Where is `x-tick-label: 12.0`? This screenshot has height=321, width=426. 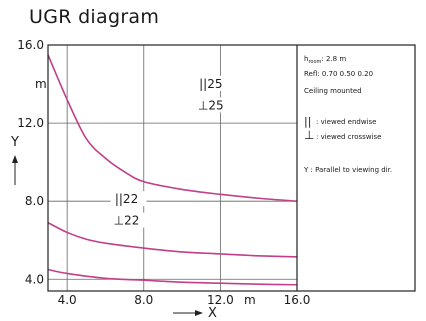 x-tick-label: 12.0 is located at coordinates (220, 300).